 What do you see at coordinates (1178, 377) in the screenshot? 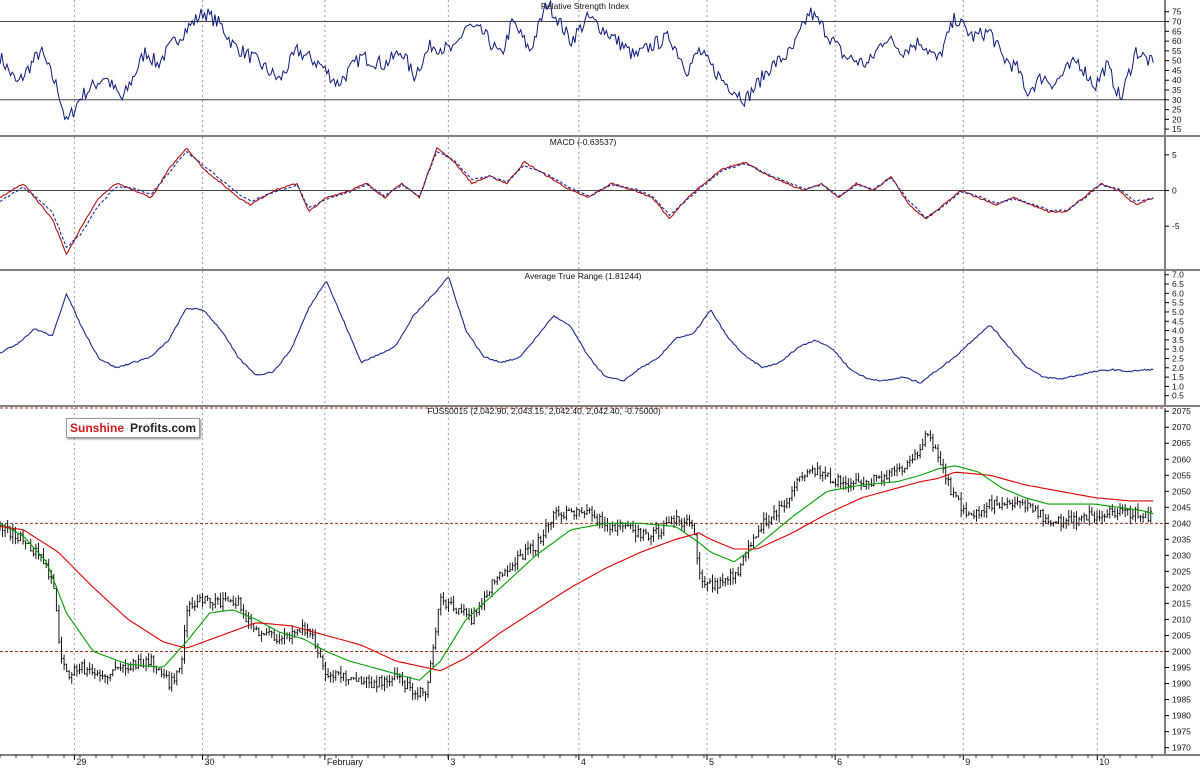
I see `atr-y-tick-label-11: 1.5` at bounding box center [1178, 377].